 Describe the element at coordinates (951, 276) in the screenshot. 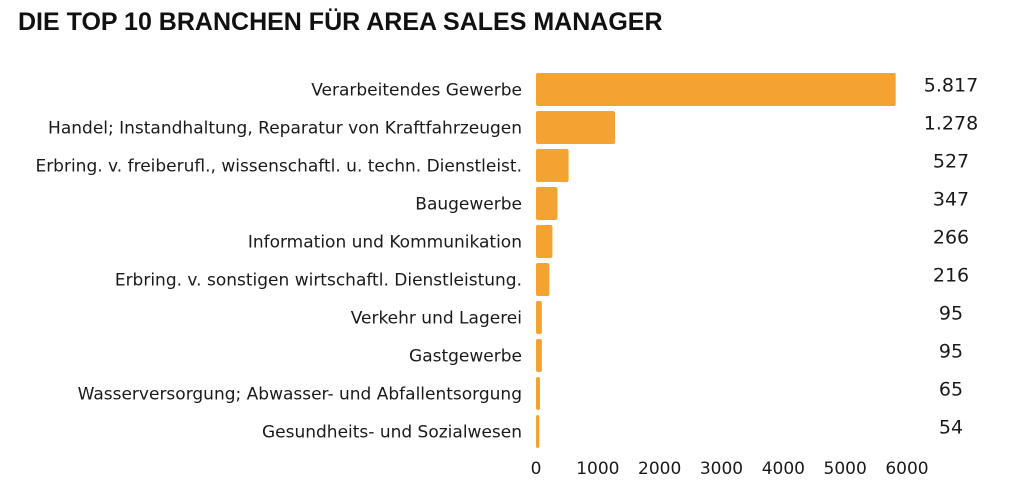

I see `value-label: 216` at that location.